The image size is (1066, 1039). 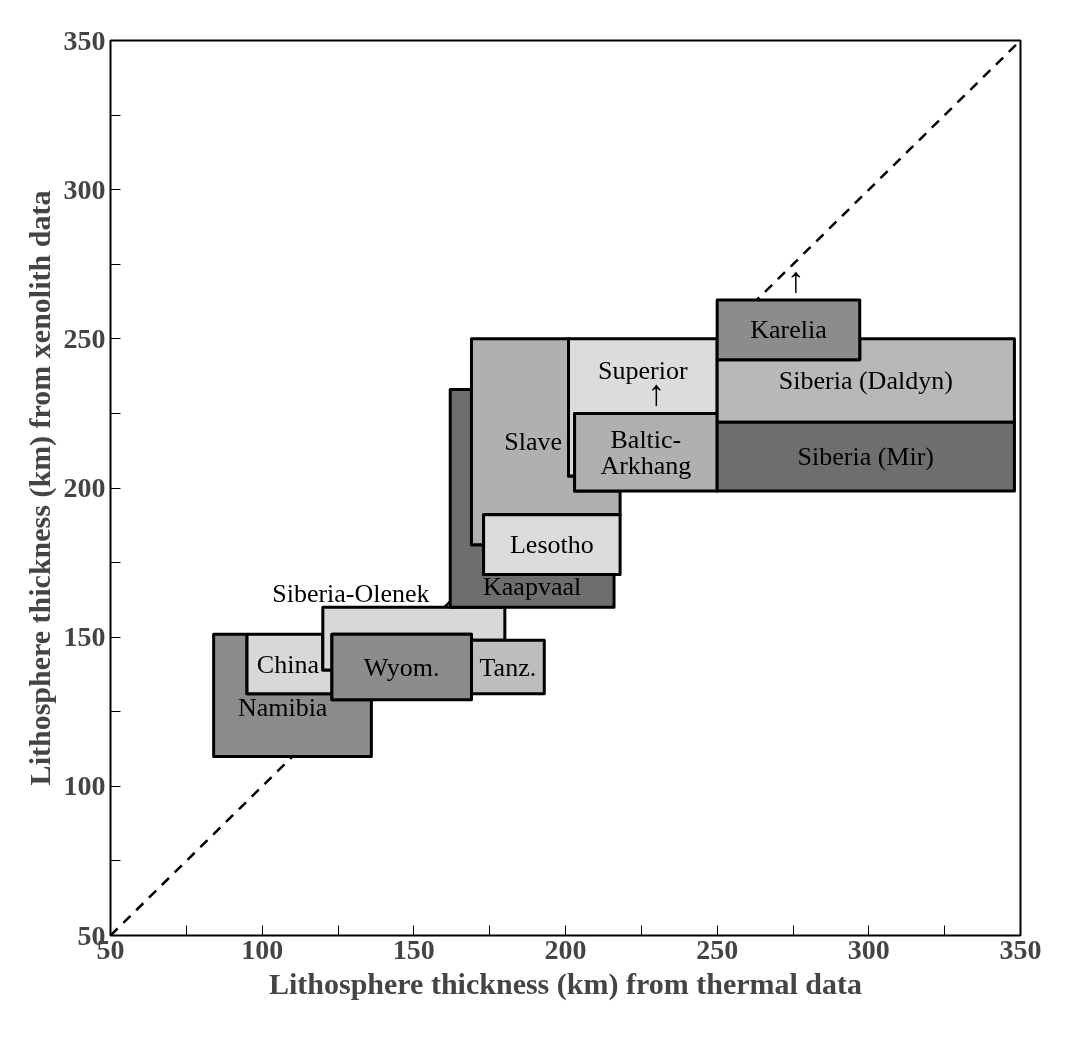 I want to click on x-tick-label: 200, so click(x=565, y=949).